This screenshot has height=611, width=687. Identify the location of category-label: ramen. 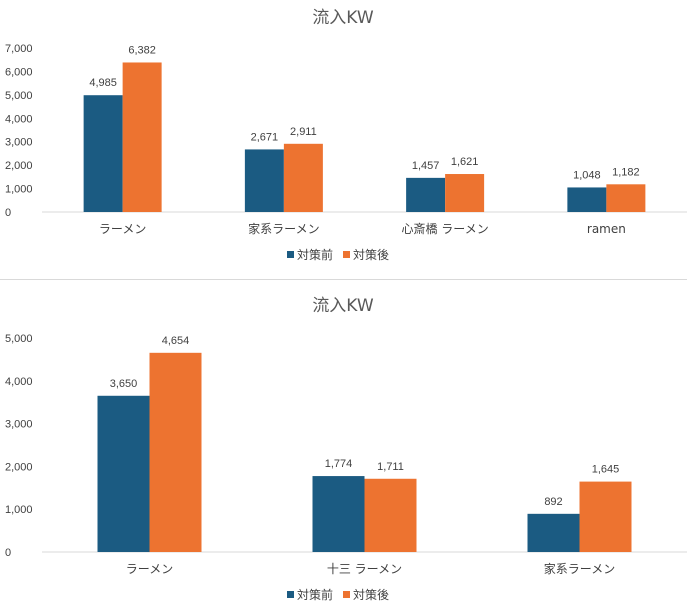
(606, 229).